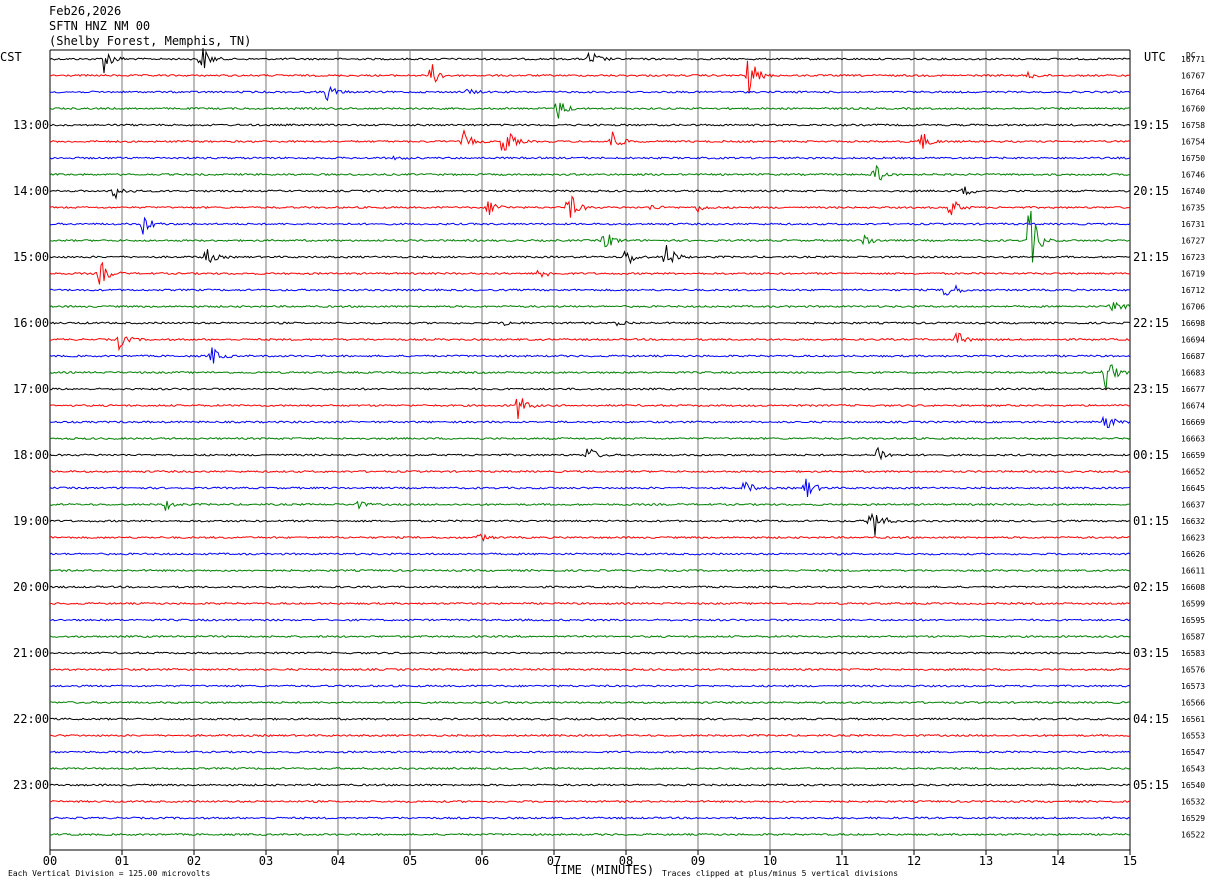  I want to click on dc-value: 16719, so click(1193, 274).